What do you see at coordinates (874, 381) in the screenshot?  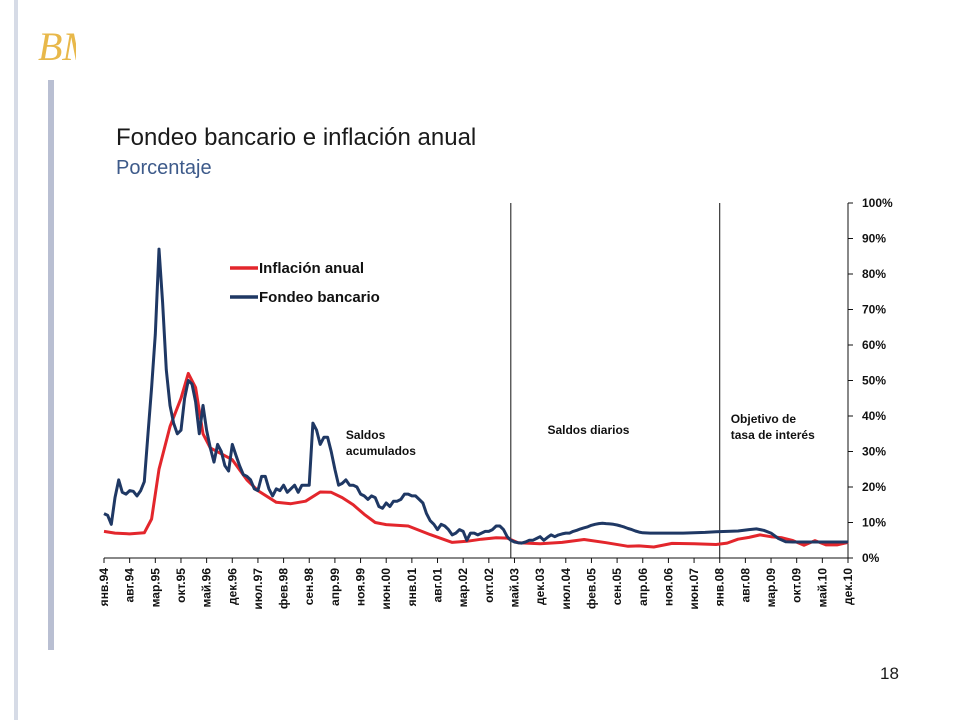 I see `y-tick-label: 50%` at bounding box center [874, 381].